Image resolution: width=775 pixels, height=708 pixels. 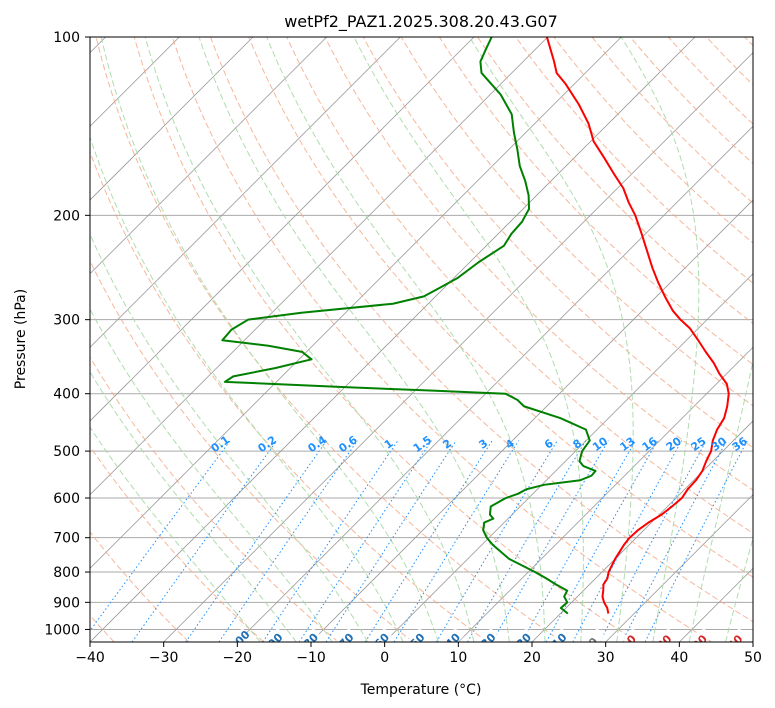 I want to click on dry-adiabat-label: 20, so click(x=664, y=642).